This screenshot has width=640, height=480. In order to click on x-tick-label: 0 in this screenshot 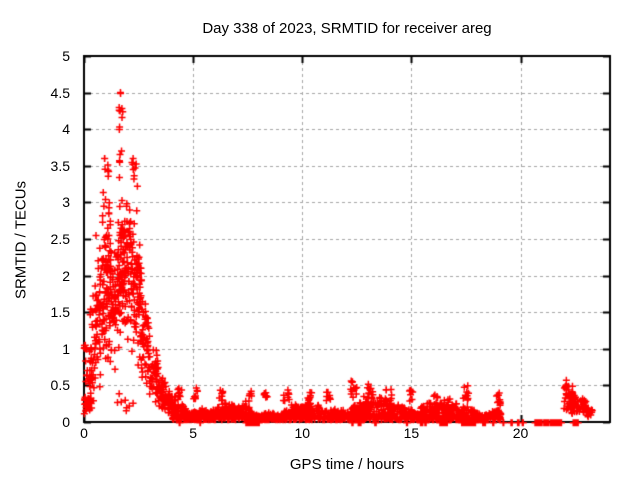, I will do `click(84, 433)`.